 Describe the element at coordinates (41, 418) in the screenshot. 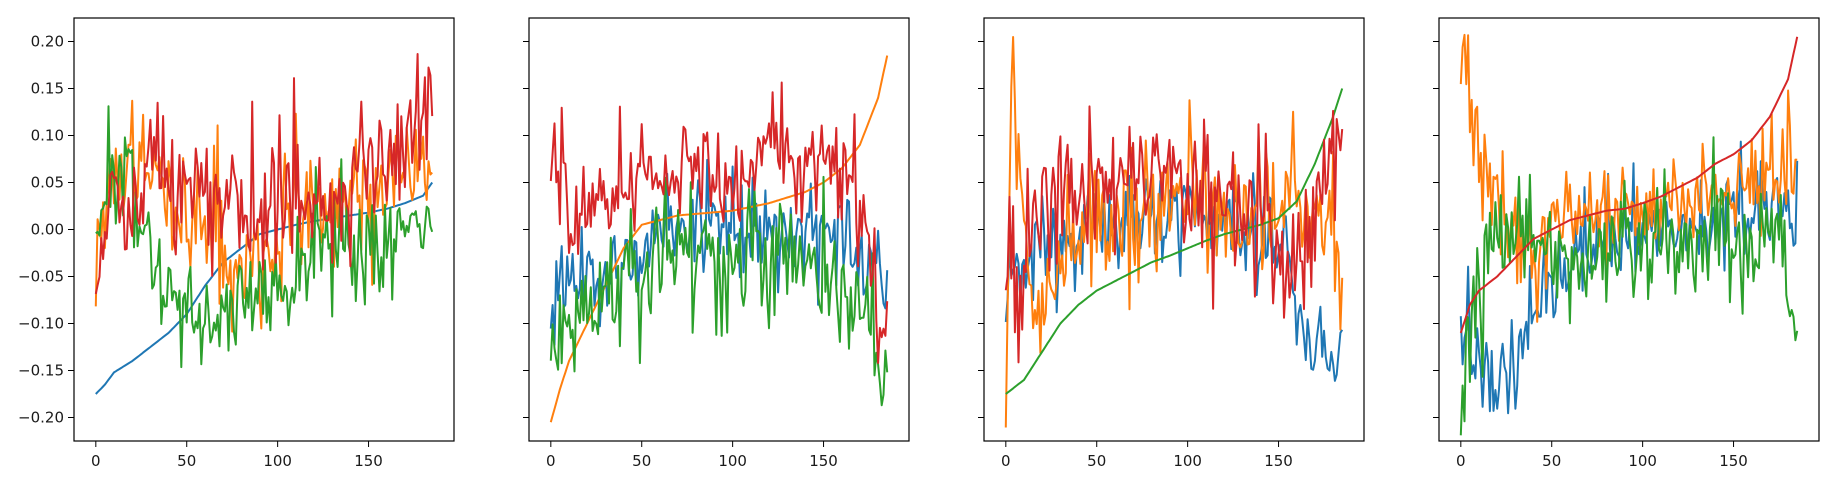

I see `y-tick-label: −0.20` at that location.